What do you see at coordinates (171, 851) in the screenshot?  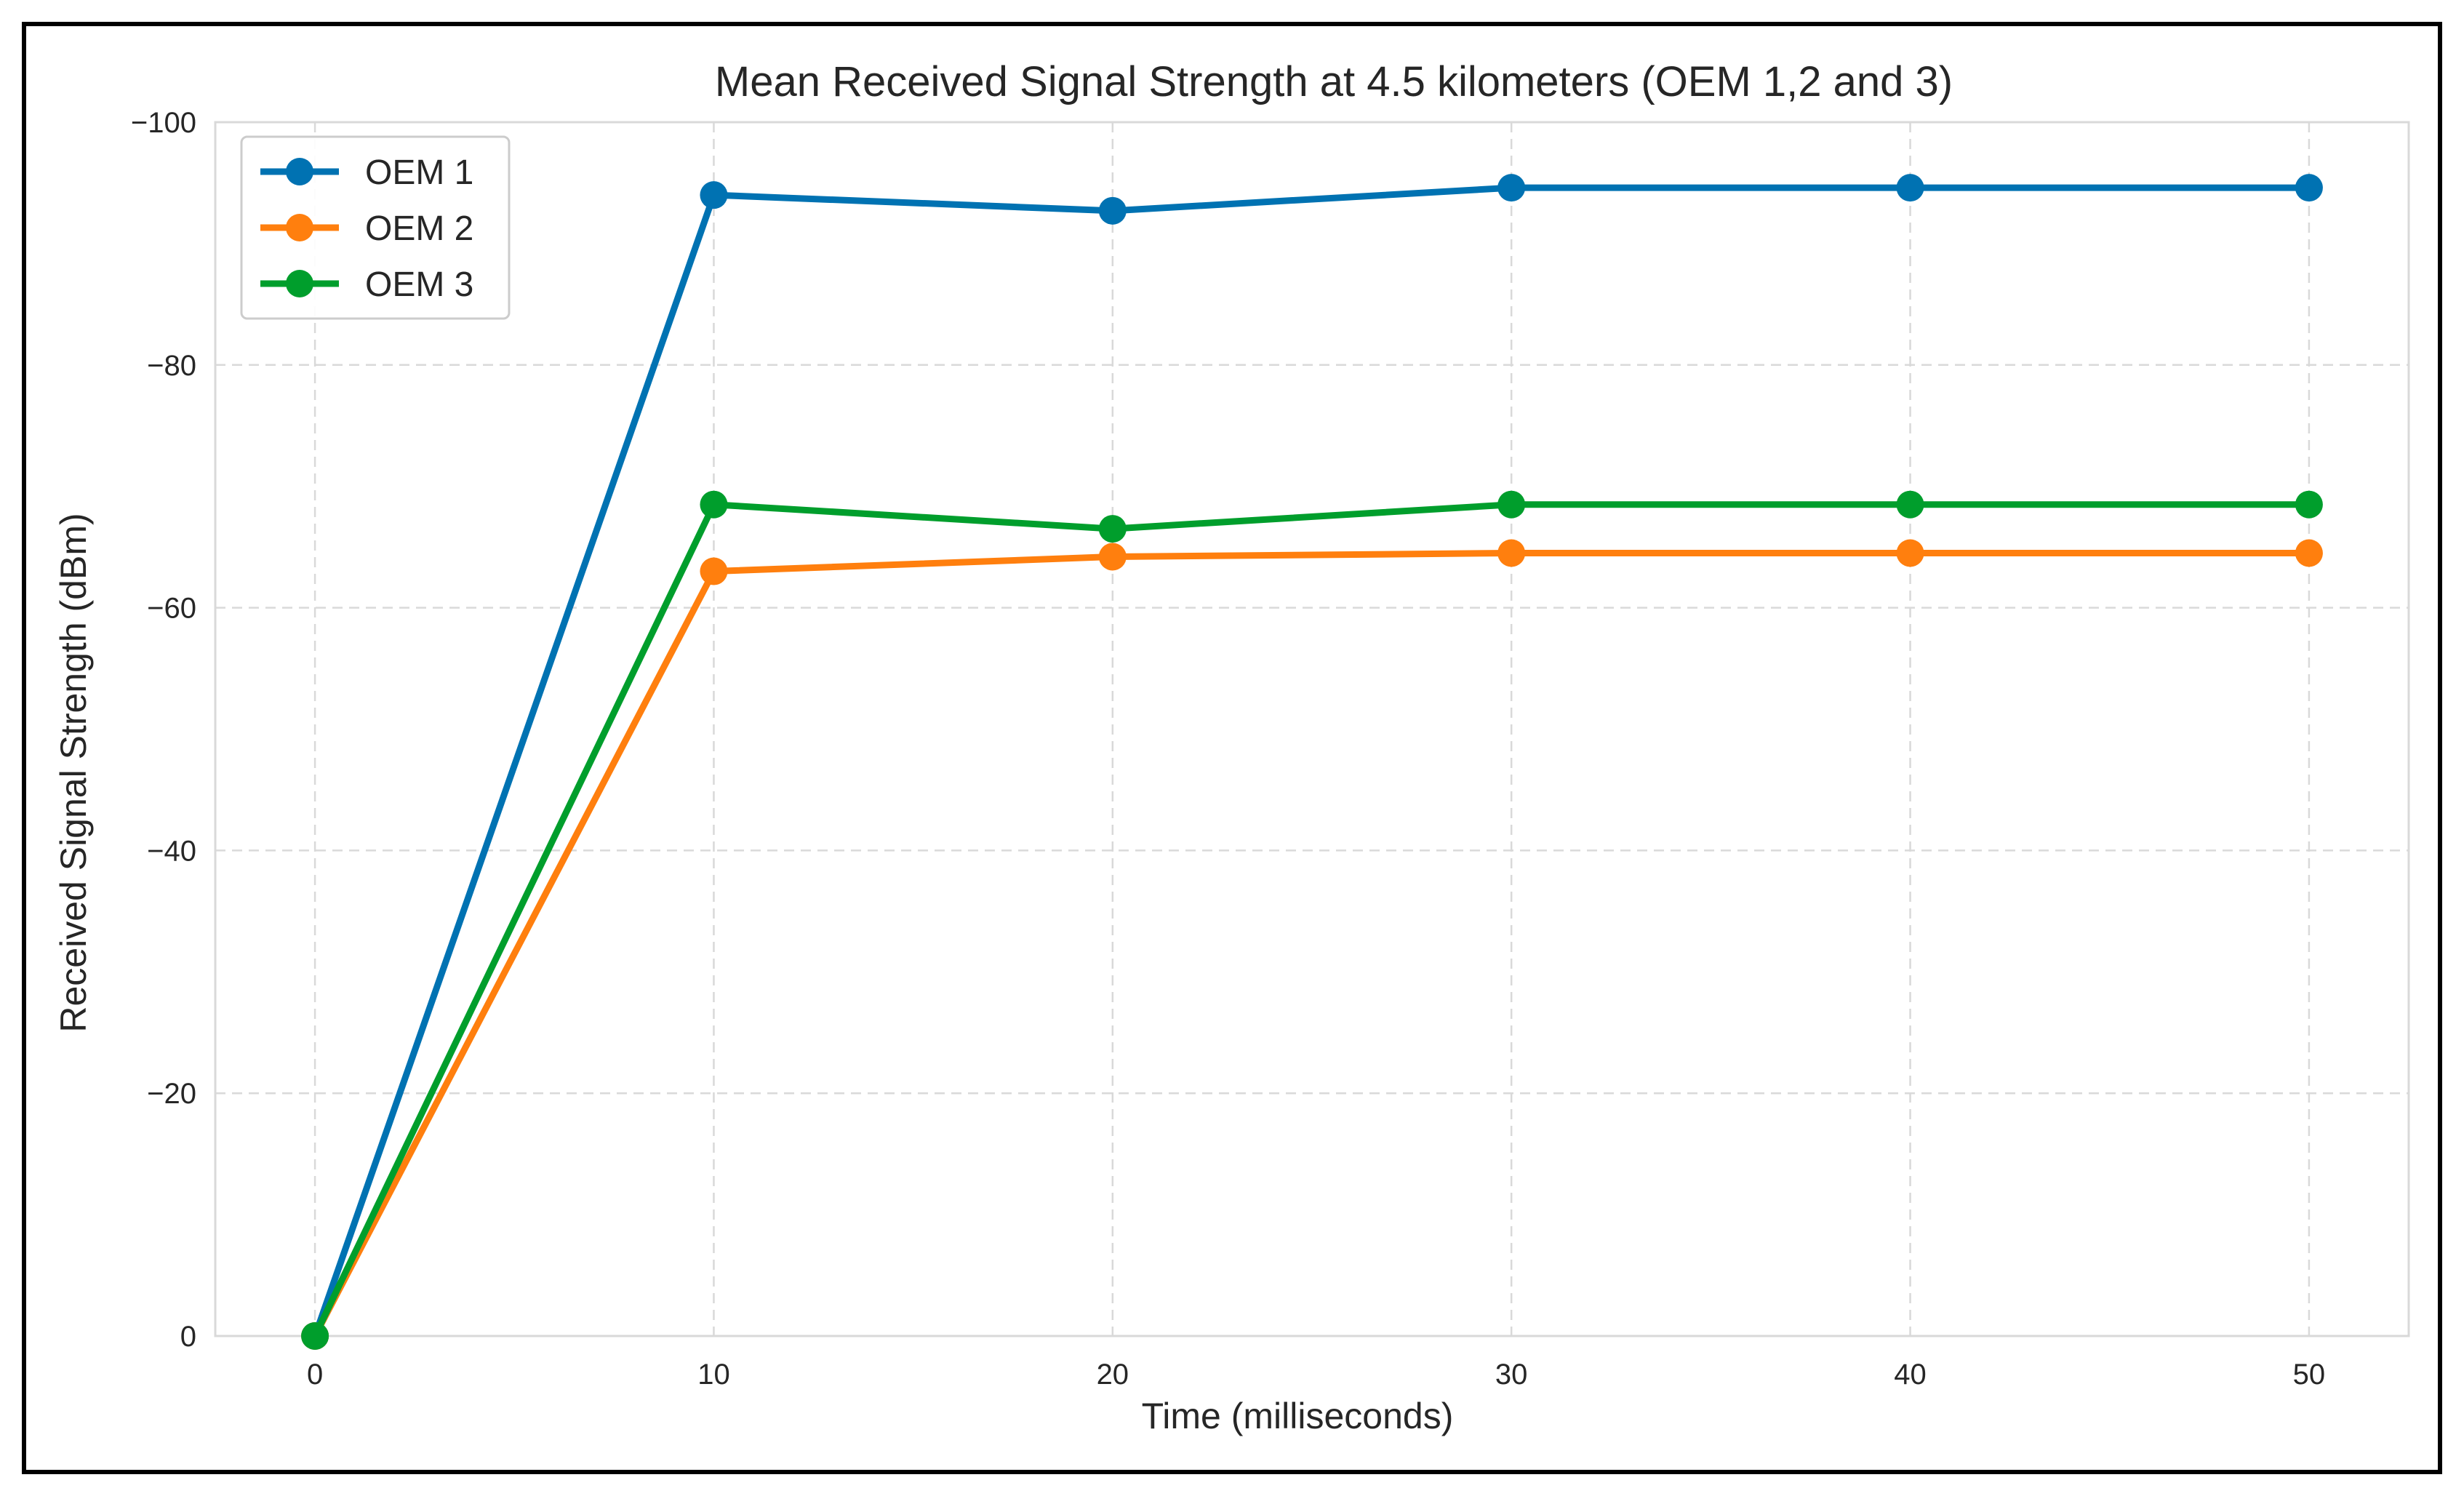 I see `y-tick-label: −40` at bounding box center [171, 851].